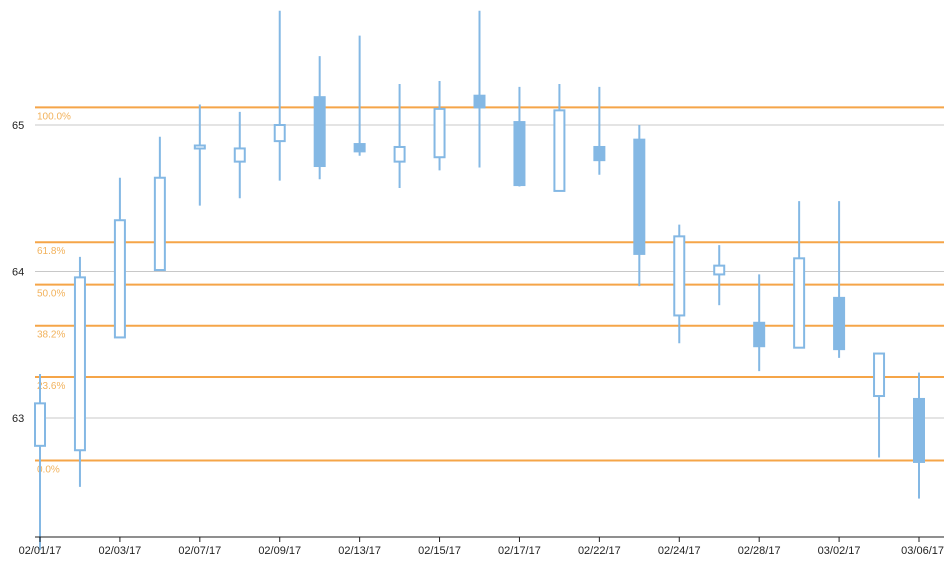 The image size is (947, 569). Describe the element at coordinates (679, 551) in the screenshot. I see `x-tick-label: 02/24/17` at that location.